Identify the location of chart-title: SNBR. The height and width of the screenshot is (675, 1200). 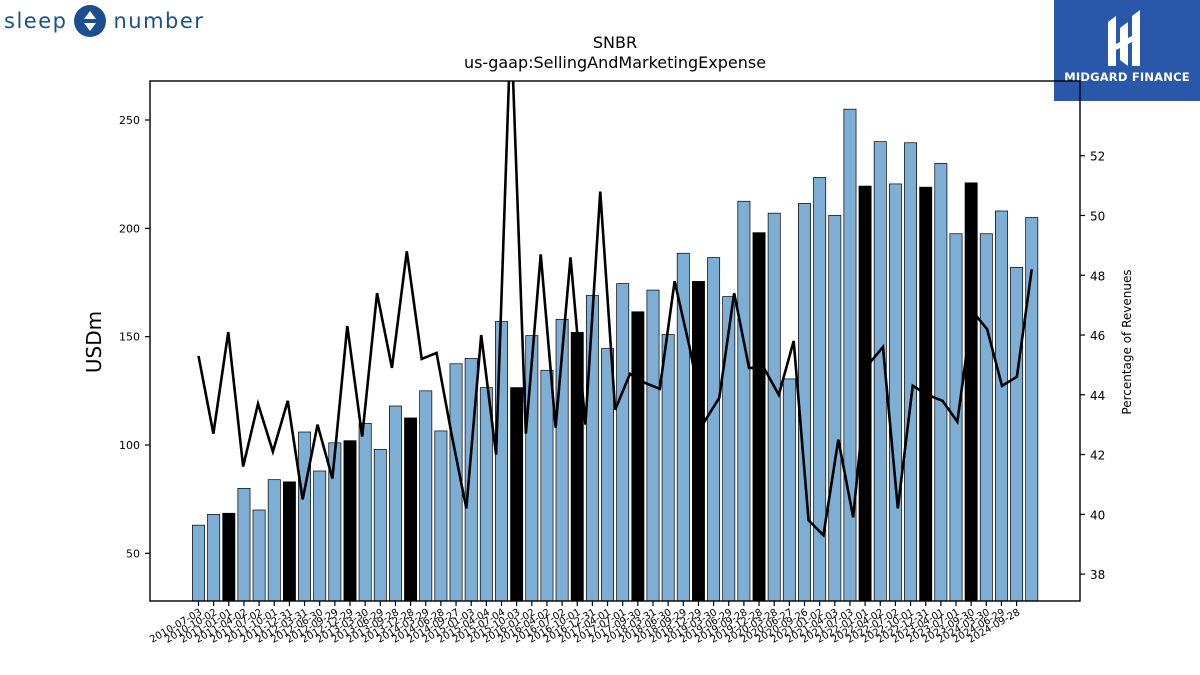
(615, 42).